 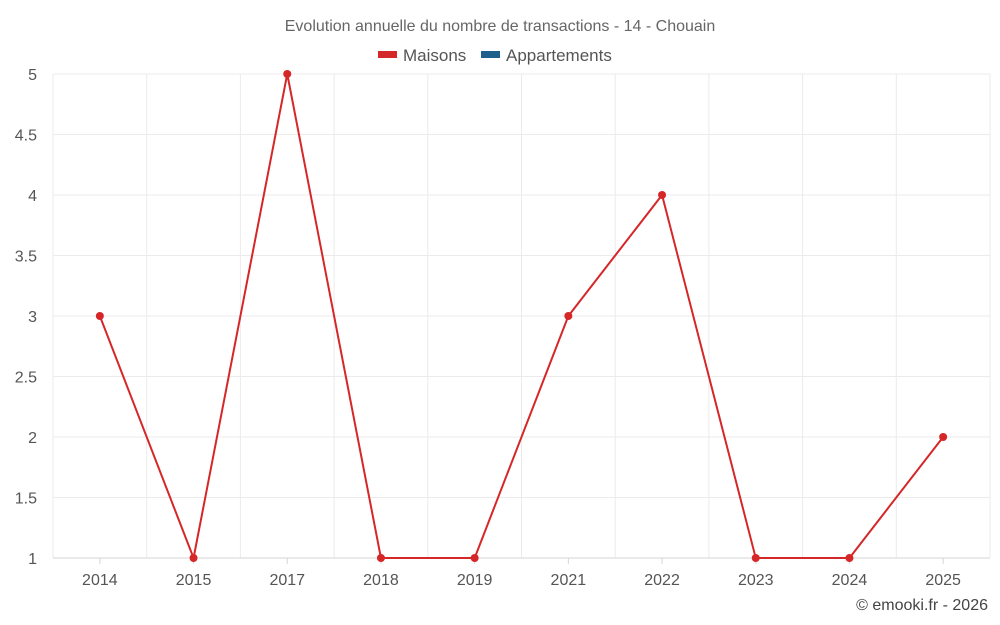 I want to click on x-tick-label: 2018, so click(x=381, y=580).